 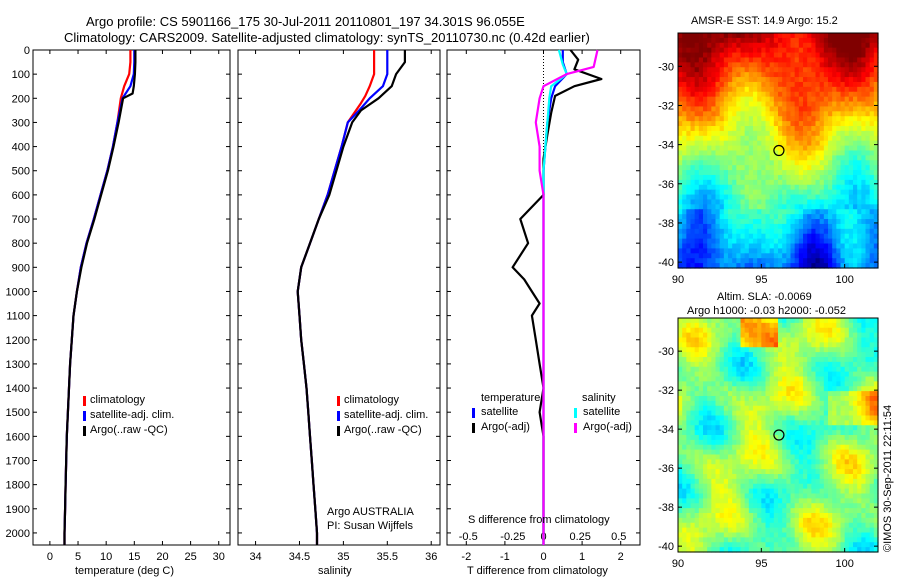 What do you see at coordinates (537, 571) in the screenshot?
I see `t-difference-xlabel: T difference from climatology` at bounding box center [537, 571].